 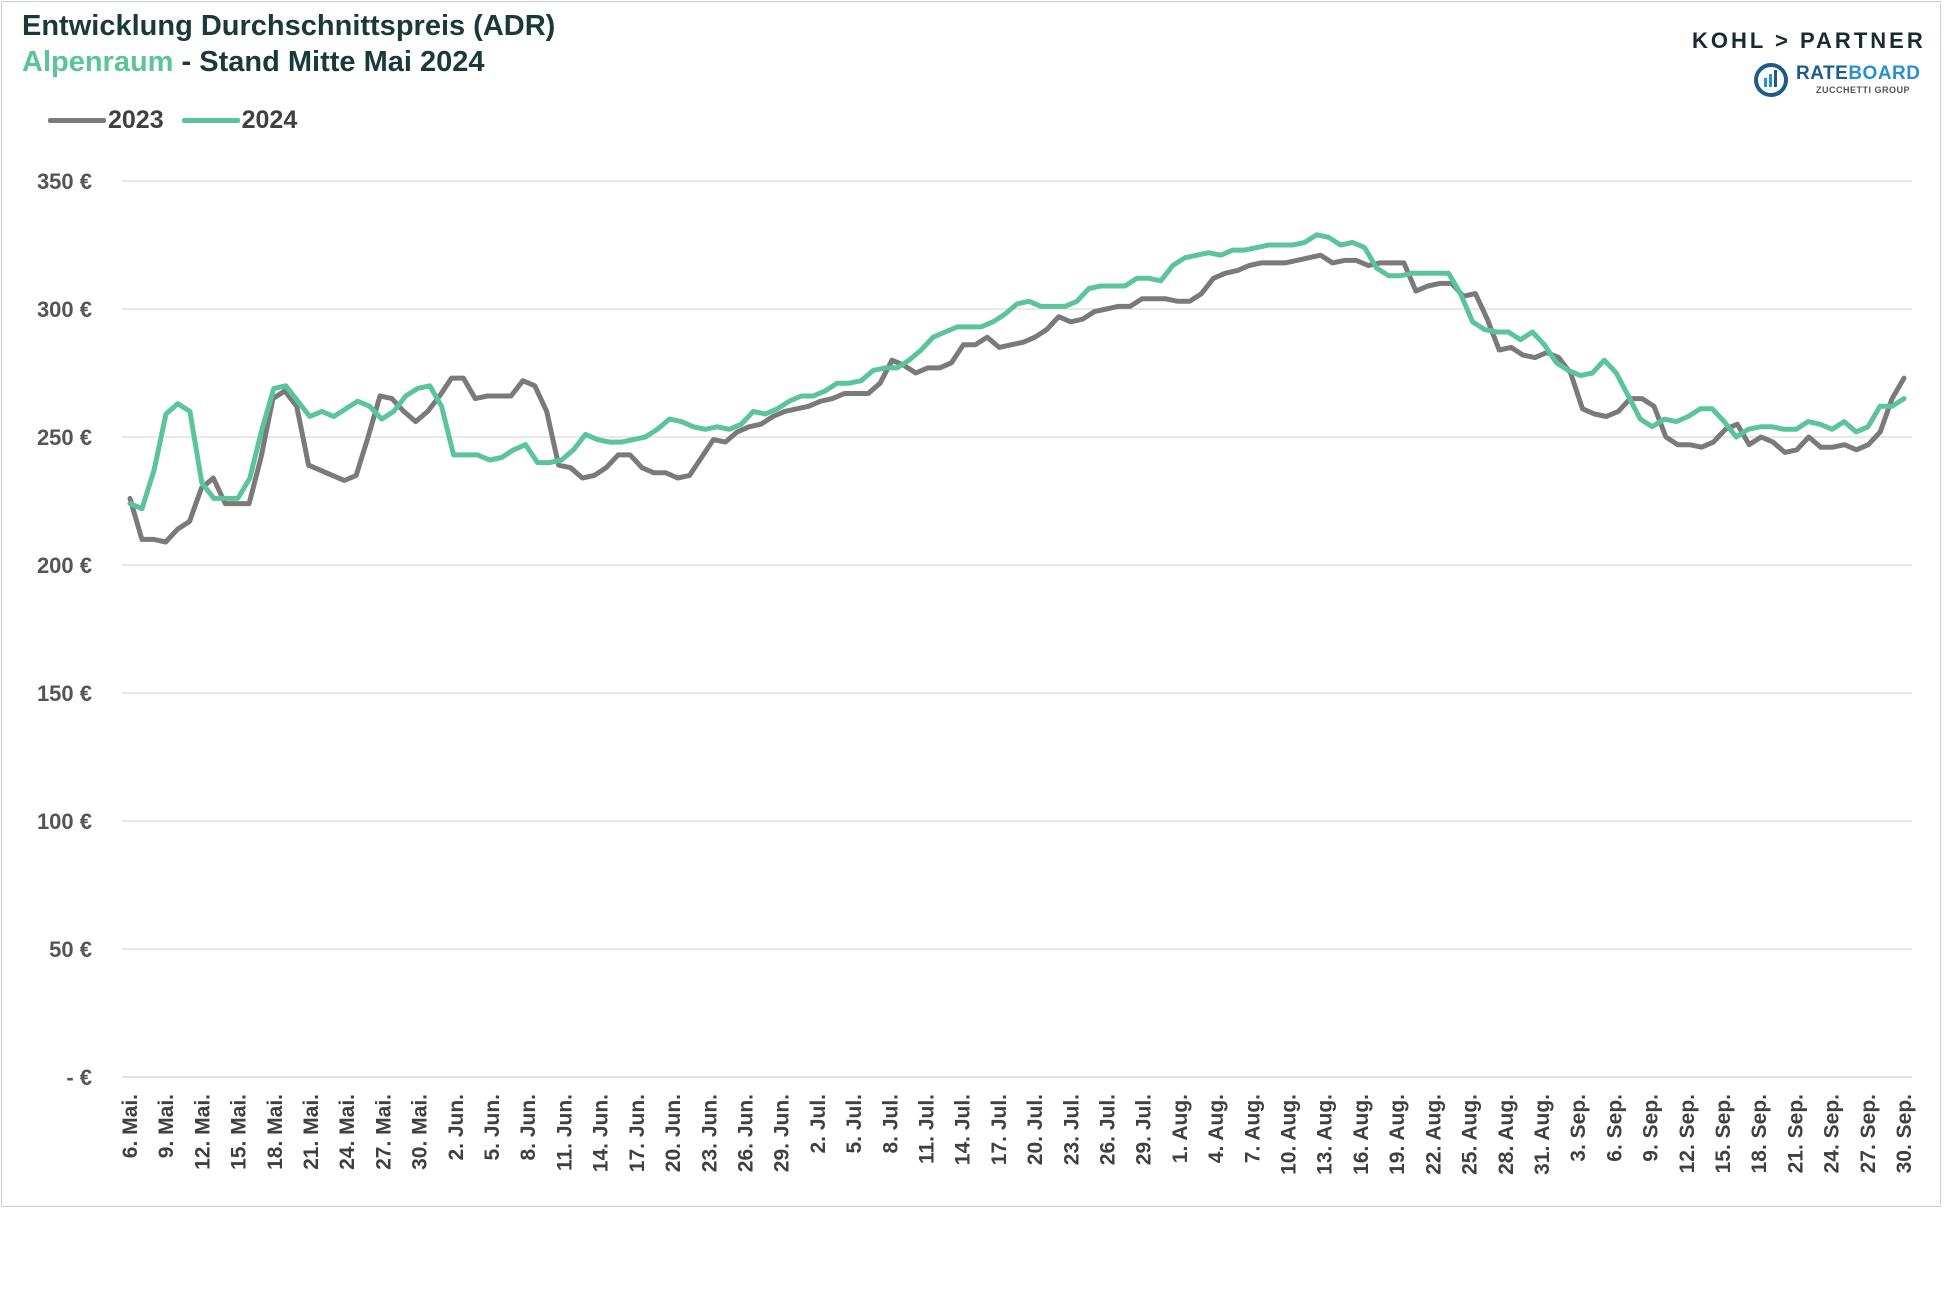 I want to click on x-tick-label: 23. Jun., so click(x=709, y=1133).